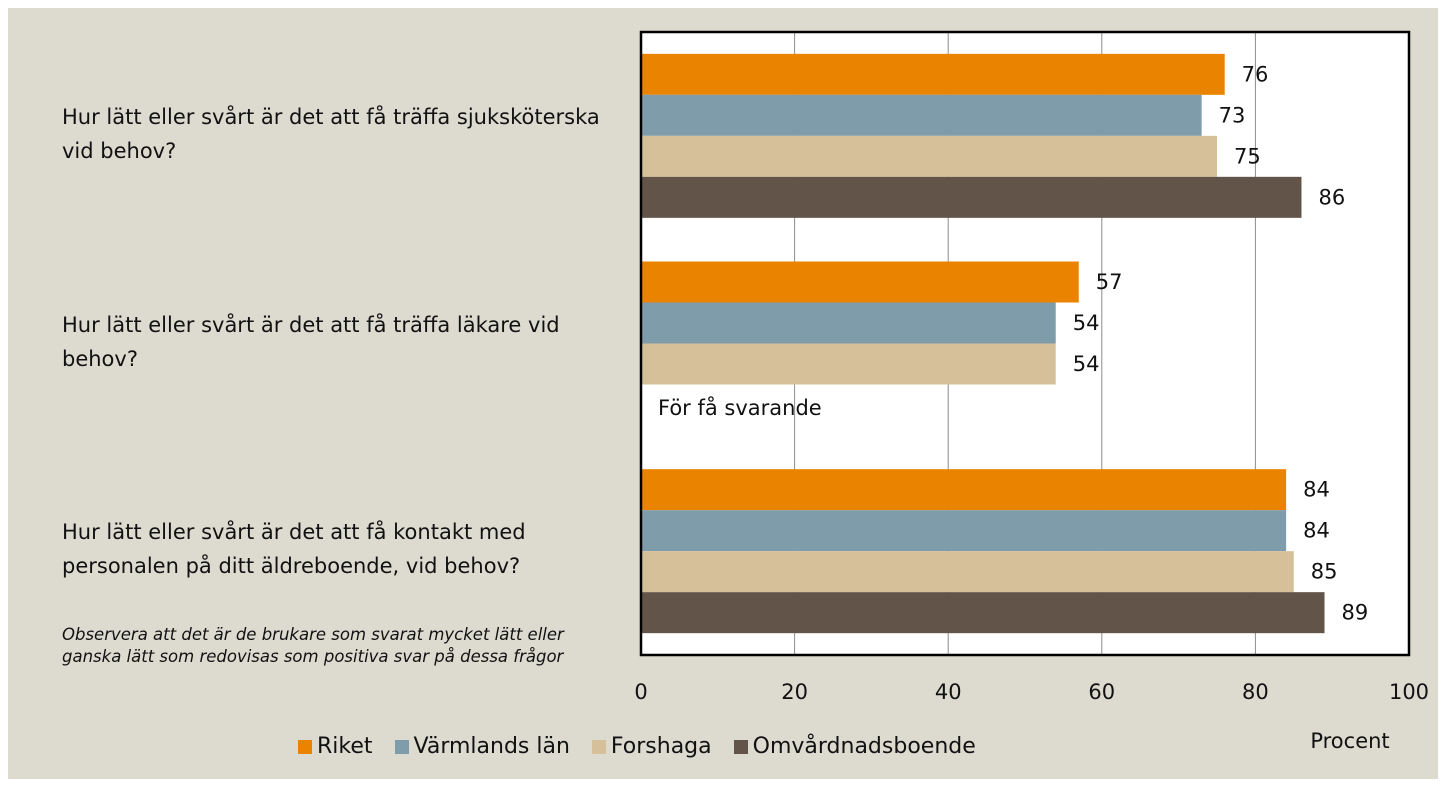 The height and width of the screenshot is (787, 1446). What do you see at coordinates (640, 692) in the screenshot?
I see `x-tick-label: 0` at bounding box center [640, 692].